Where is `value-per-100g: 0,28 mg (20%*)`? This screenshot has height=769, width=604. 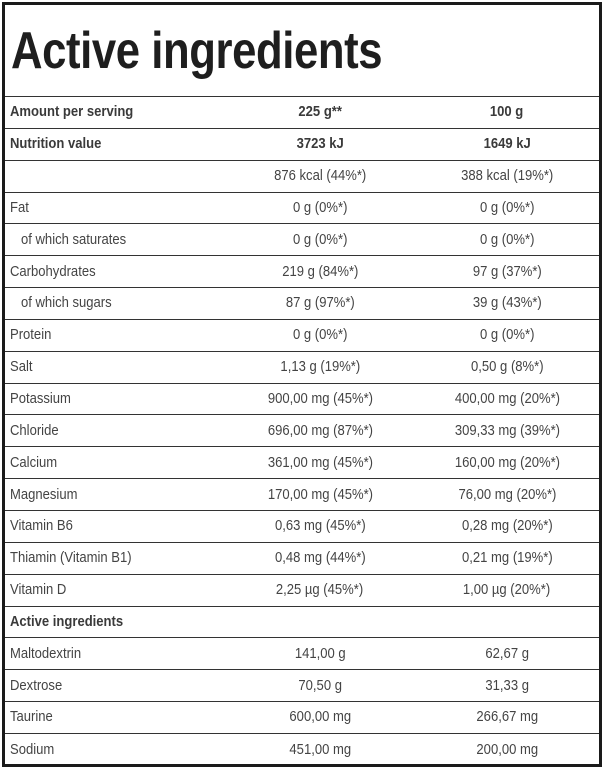 value-per-100g: 0,28 mg (20%*) is located at coordinates (507, 526).